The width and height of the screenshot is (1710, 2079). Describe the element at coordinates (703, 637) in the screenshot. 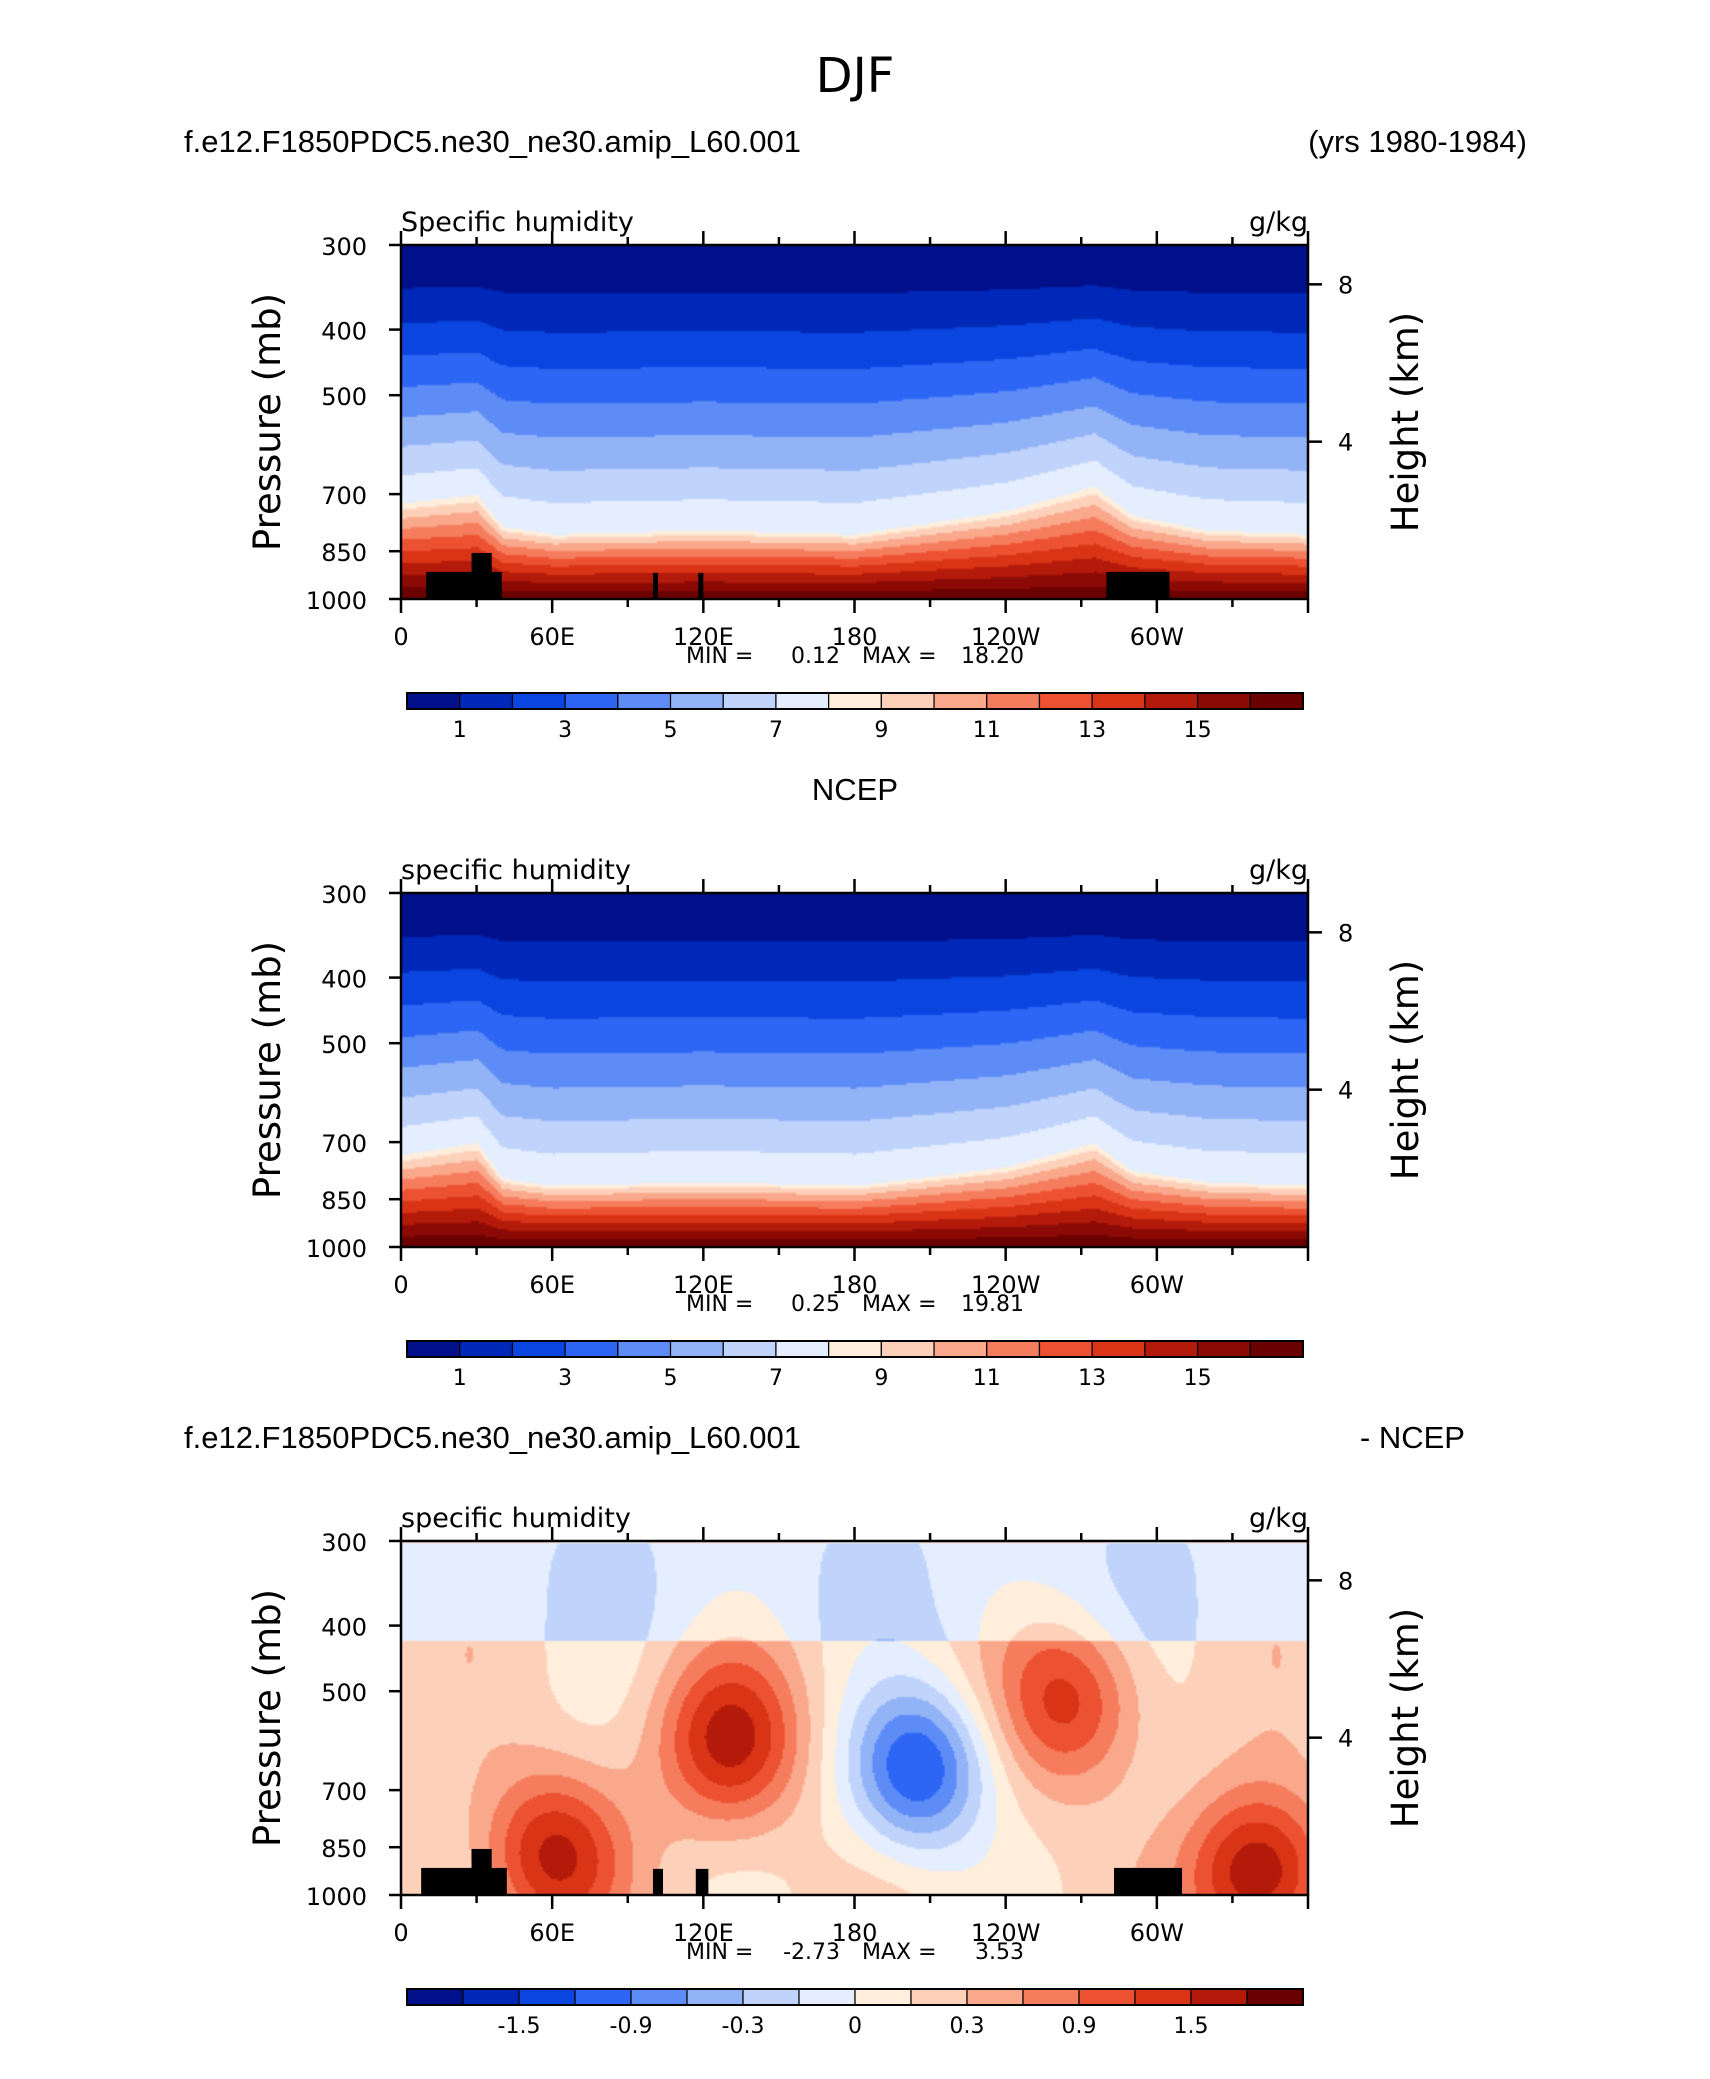

I see `x-tick-label: 120E` at that location.